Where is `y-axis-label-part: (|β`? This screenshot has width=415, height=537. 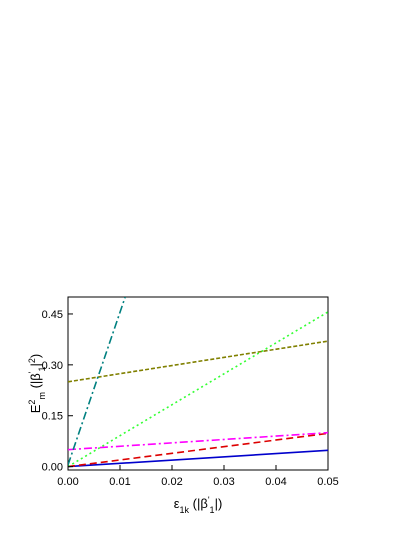
y-axis-label-part: (|β is located at coordinates (35, 382).